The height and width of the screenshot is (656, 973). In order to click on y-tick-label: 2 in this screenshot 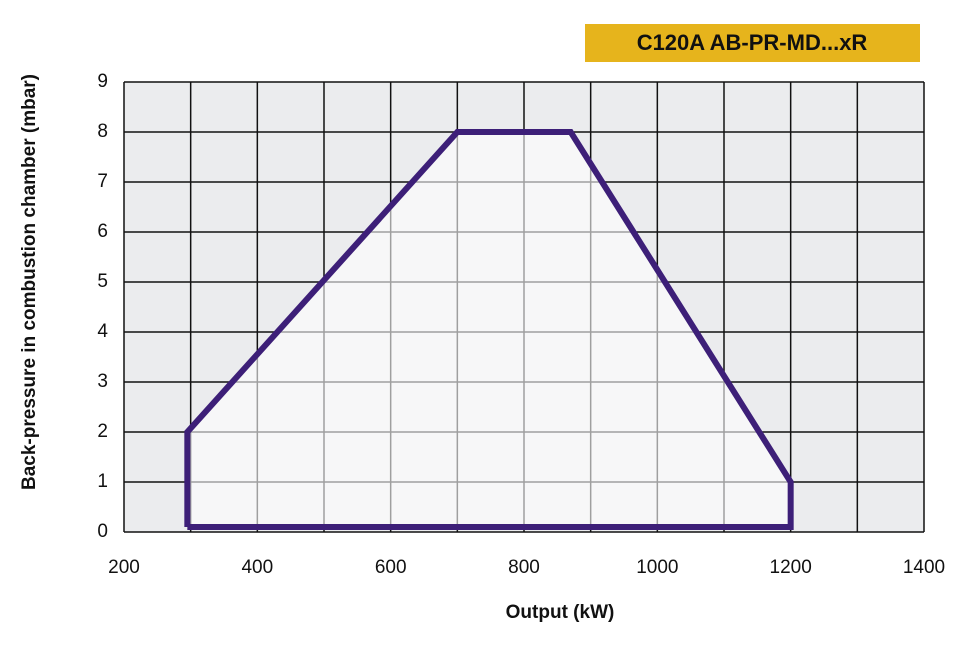, I will do `click(102, 431)`.